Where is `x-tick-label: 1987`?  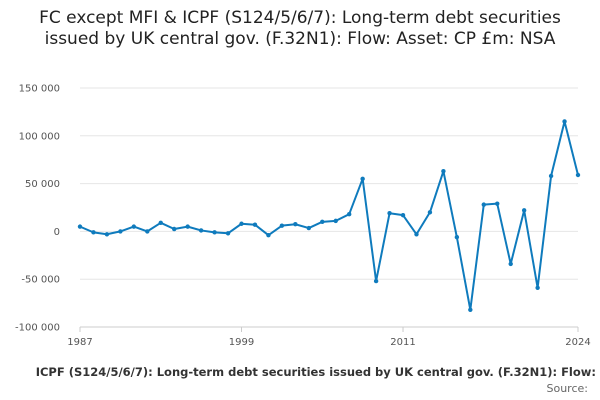 x-tick-label: 1987 is located at coordinates (79, 342).